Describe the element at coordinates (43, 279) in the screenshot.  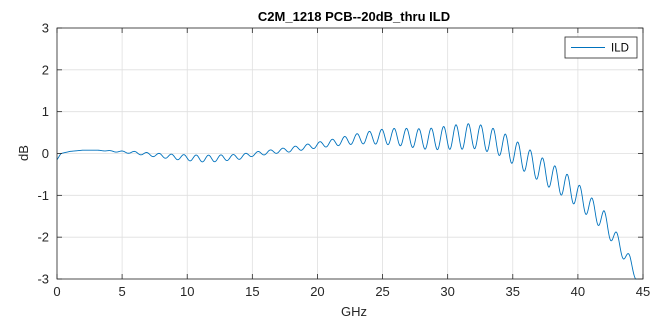
I see `y-tick-label: -3` at that location.